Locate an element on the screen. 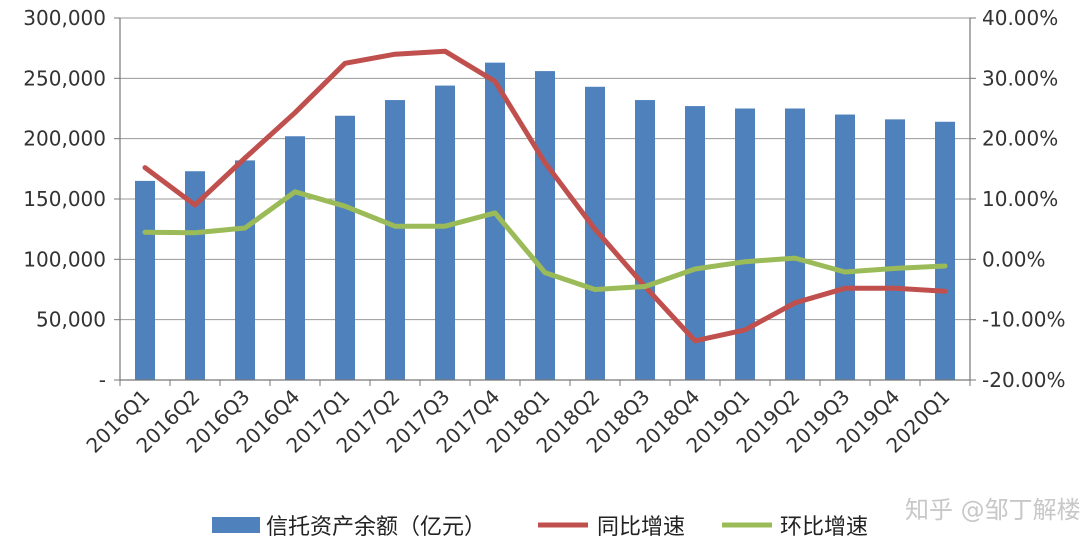 Image resolution: width=1087 pixels, height=556 pixels. legend-label-balance: 信托资产余额（亿元） is located at coordinates (376, 527).